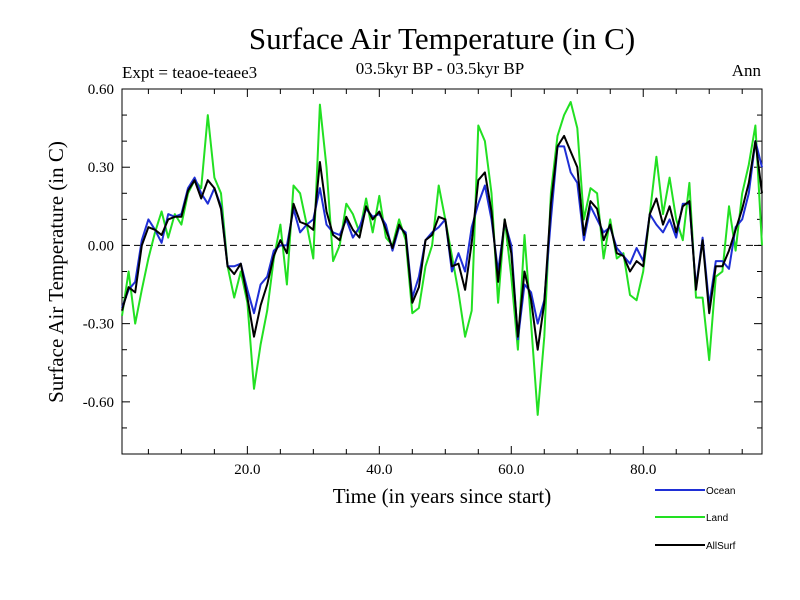 This screenshot has height=600, width=800. I want to click on y-tick-label: -0.30, so click(98, 325).